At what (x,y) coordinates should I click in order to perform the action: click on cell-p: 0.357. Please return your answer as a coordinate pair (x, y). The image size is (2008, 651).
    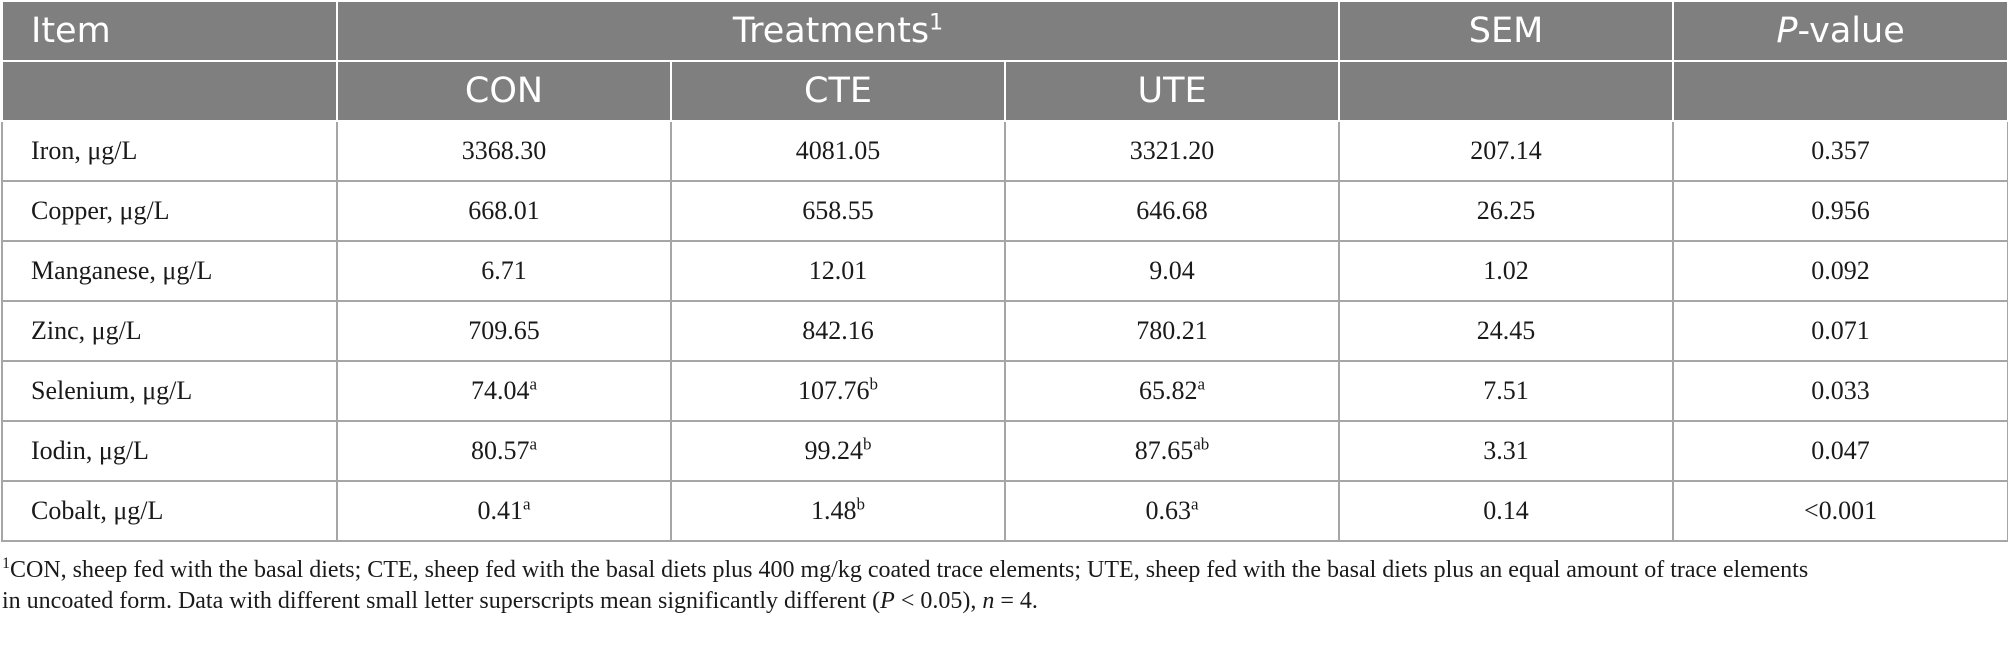
    Looking at the image, I should click on (1840, 151).